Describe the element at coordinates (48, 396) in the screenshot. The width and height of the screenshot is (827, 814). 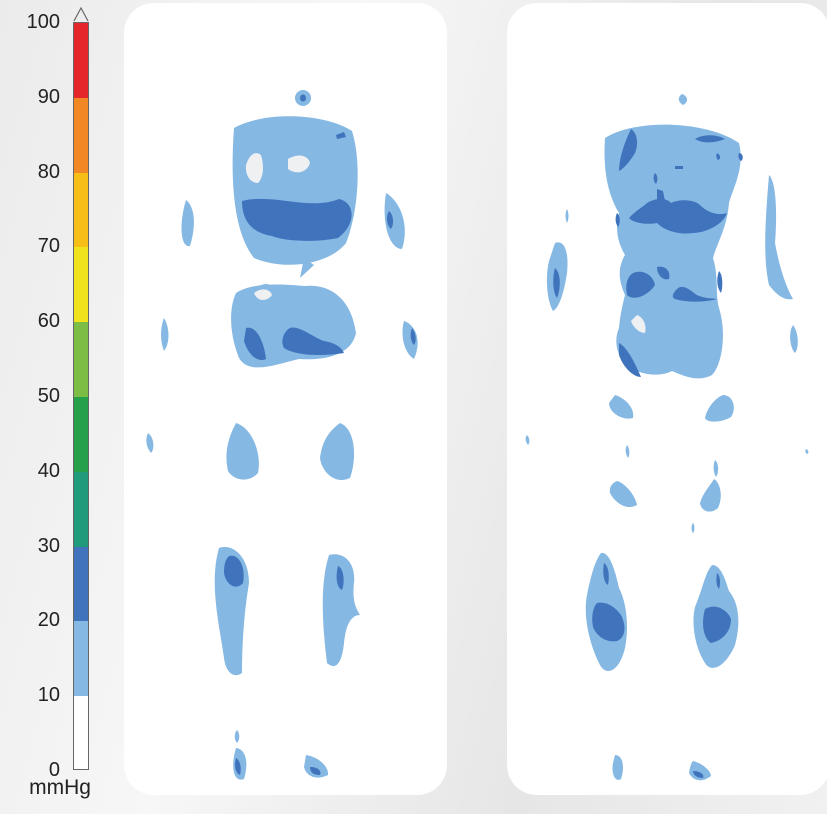
I see `scale-tick-50: 50` at that location.